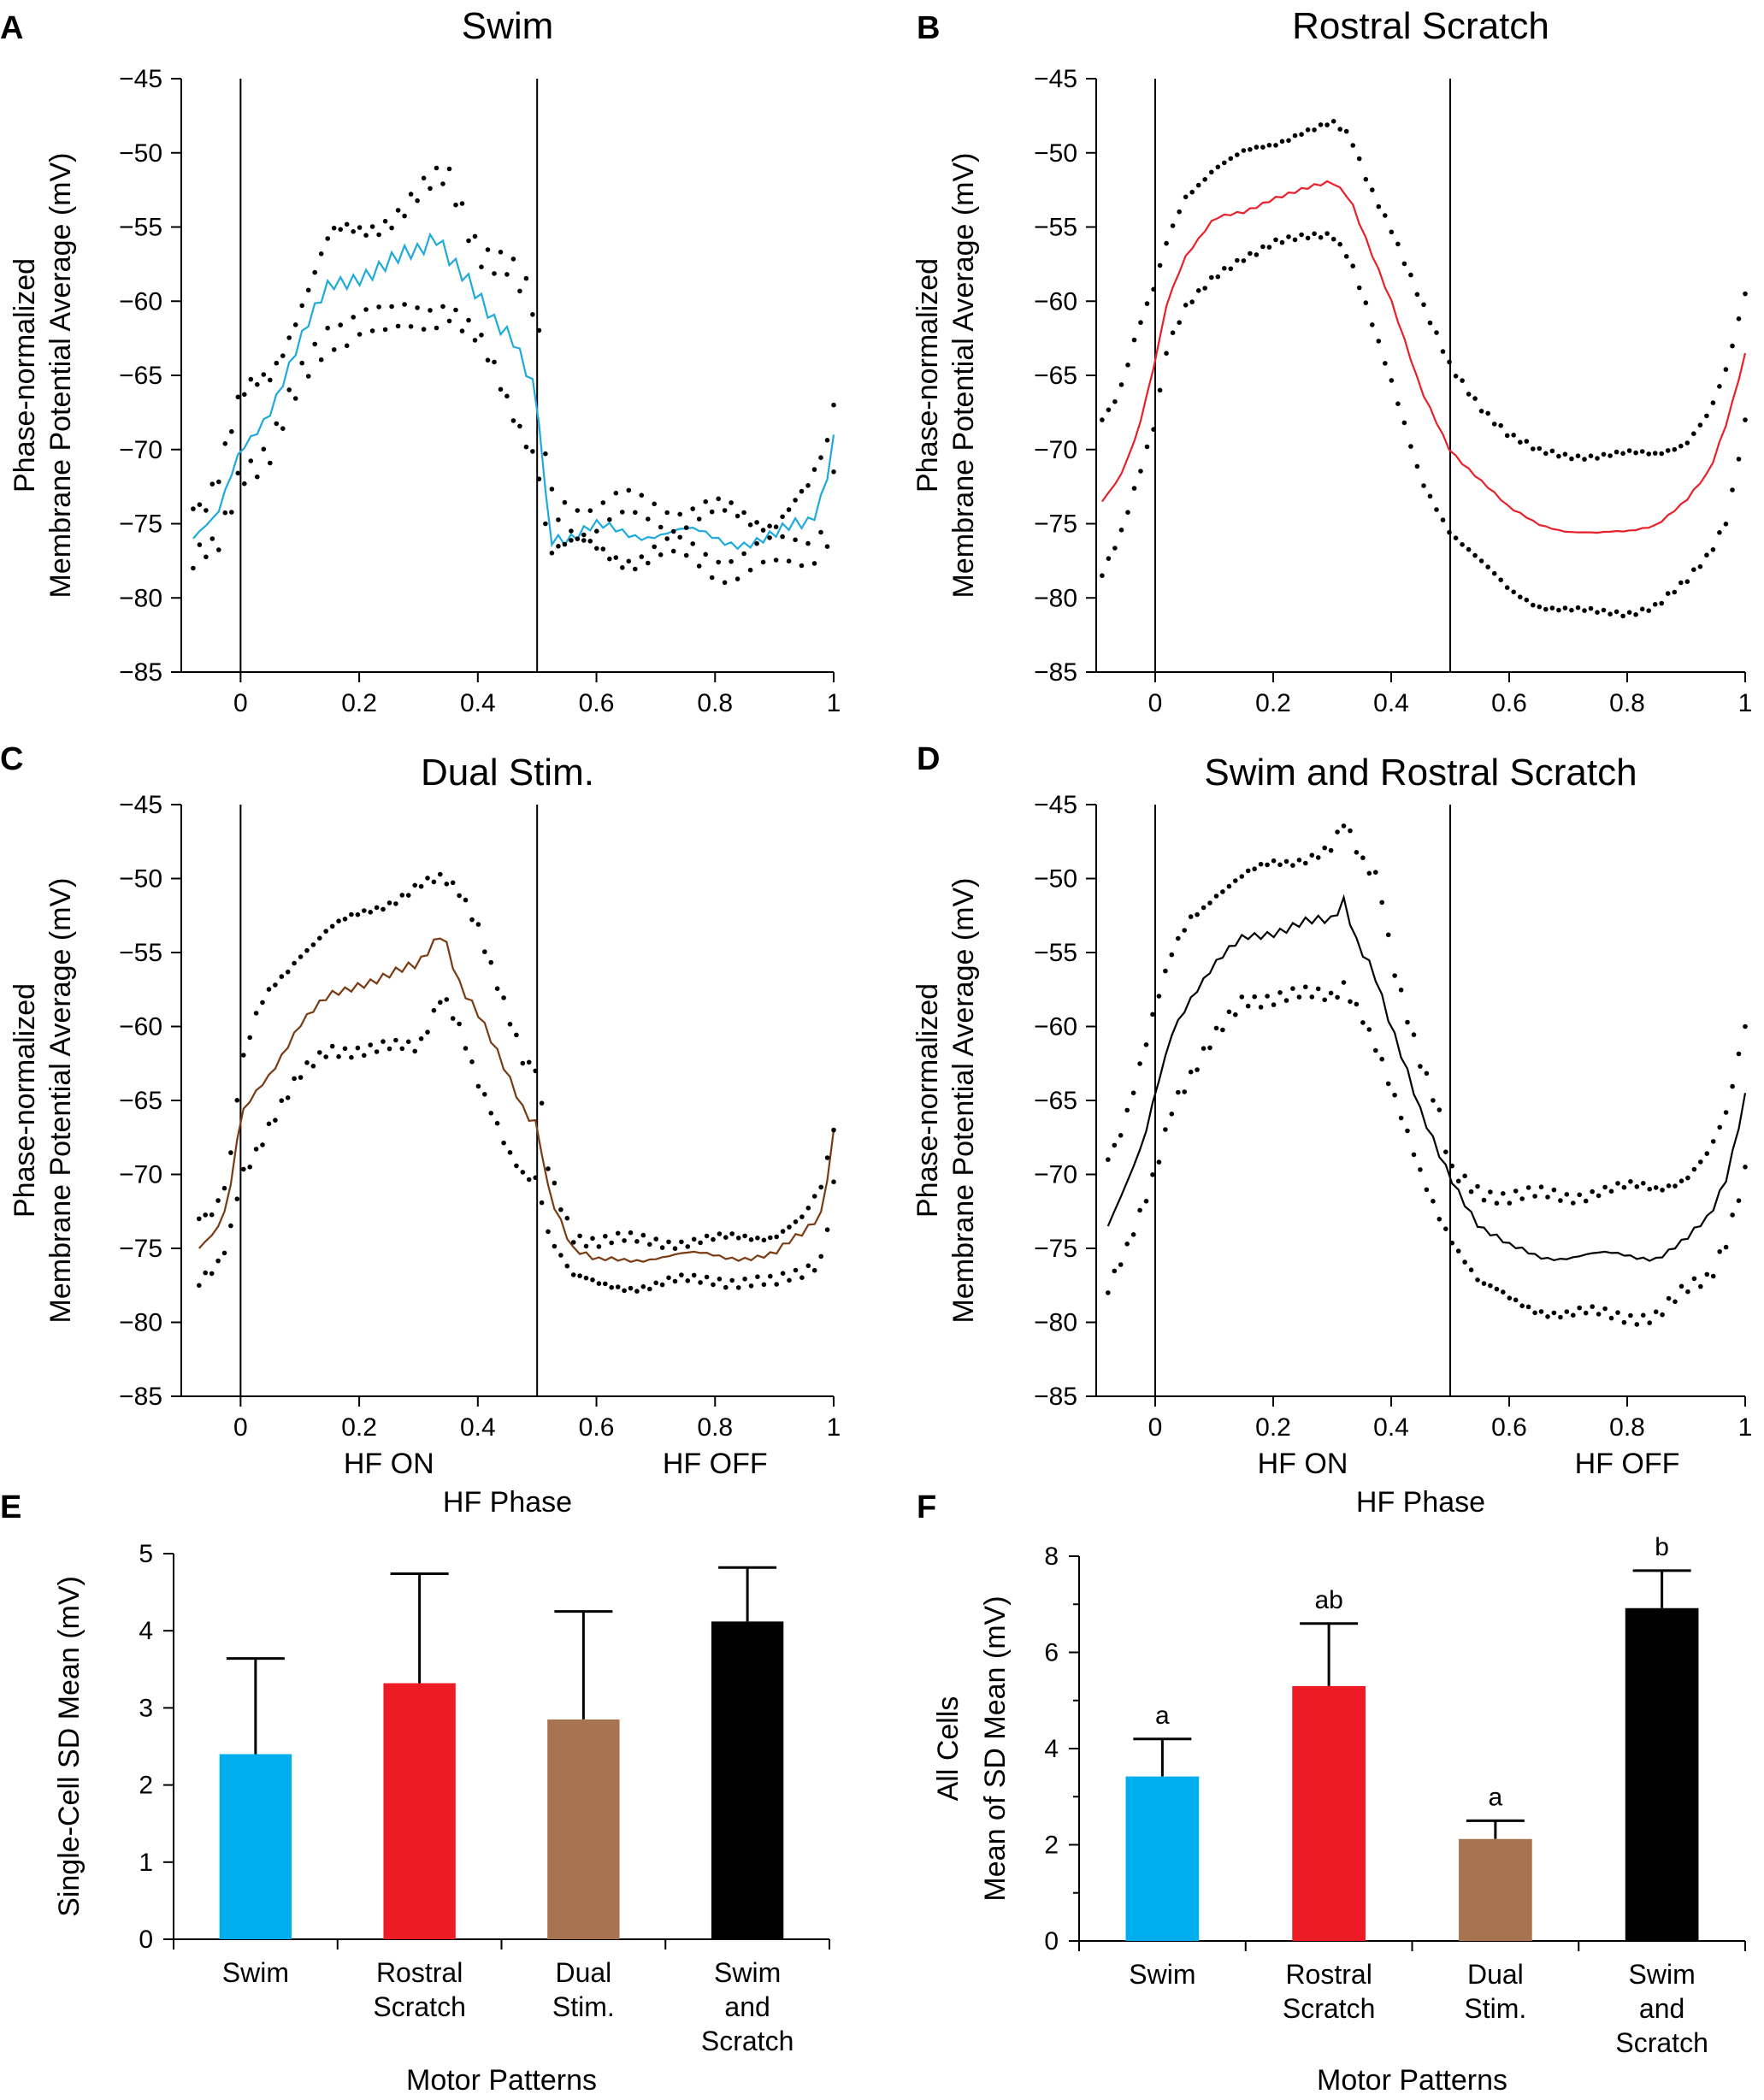 The image size is (1764, 2100). I want to click on y-tick-label: −45, so click(1056, 805).